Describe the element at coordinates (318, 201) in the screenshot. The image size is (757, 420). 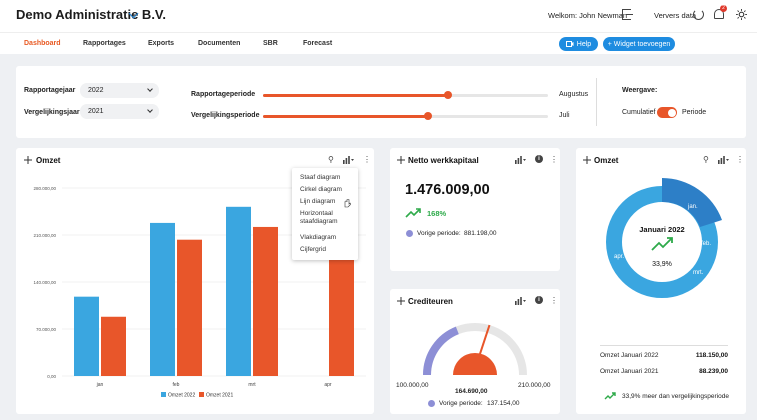
I see `menu-item-line: Lijn diagram` at that location.